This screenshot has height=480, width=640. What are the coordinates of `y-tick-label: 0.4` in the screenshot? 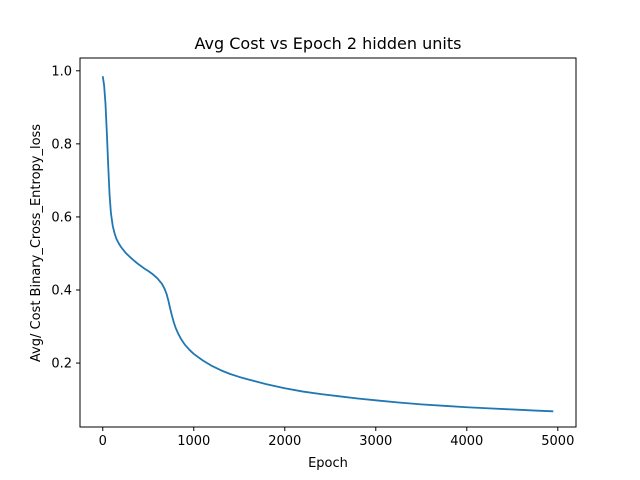 It's located at (61, 290).